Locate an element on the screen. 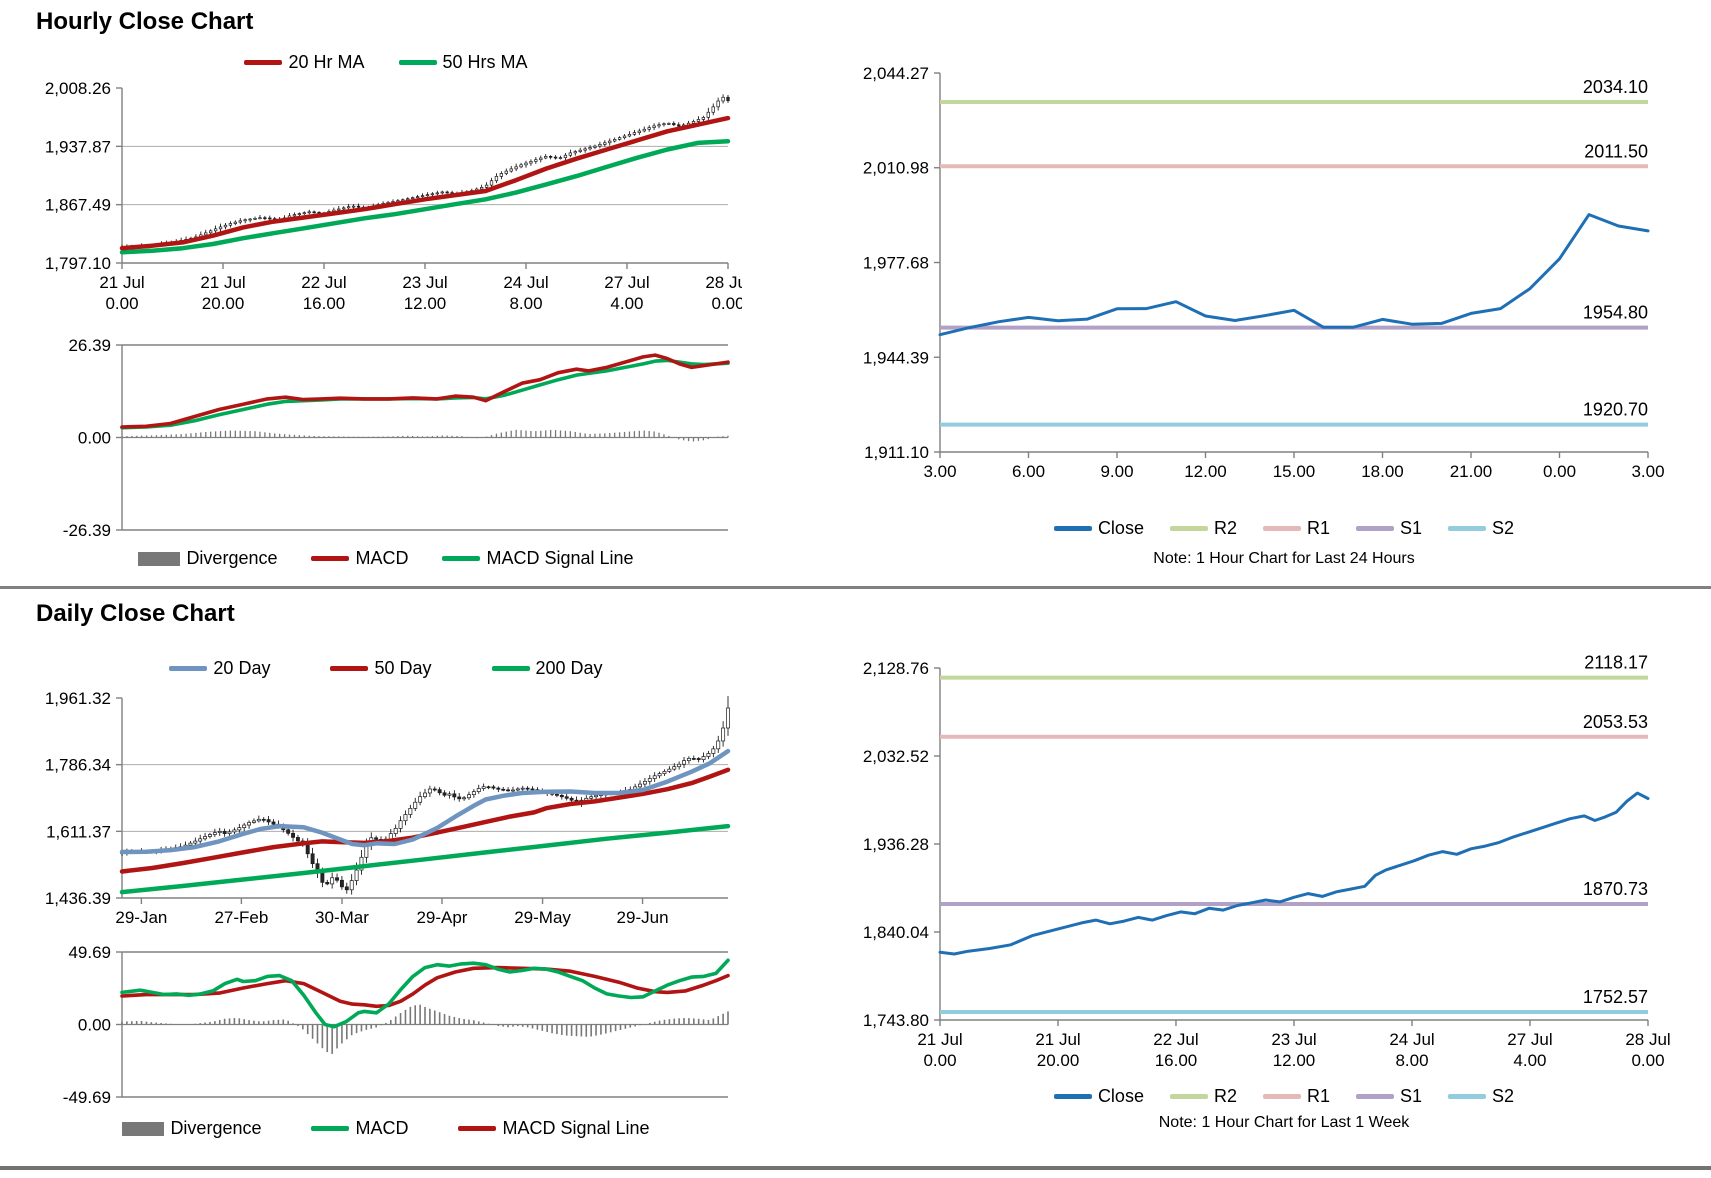 The height and width of the screenshot is (1178, 1711). legend-label: S2 is located at coordinates (1503, 1096).